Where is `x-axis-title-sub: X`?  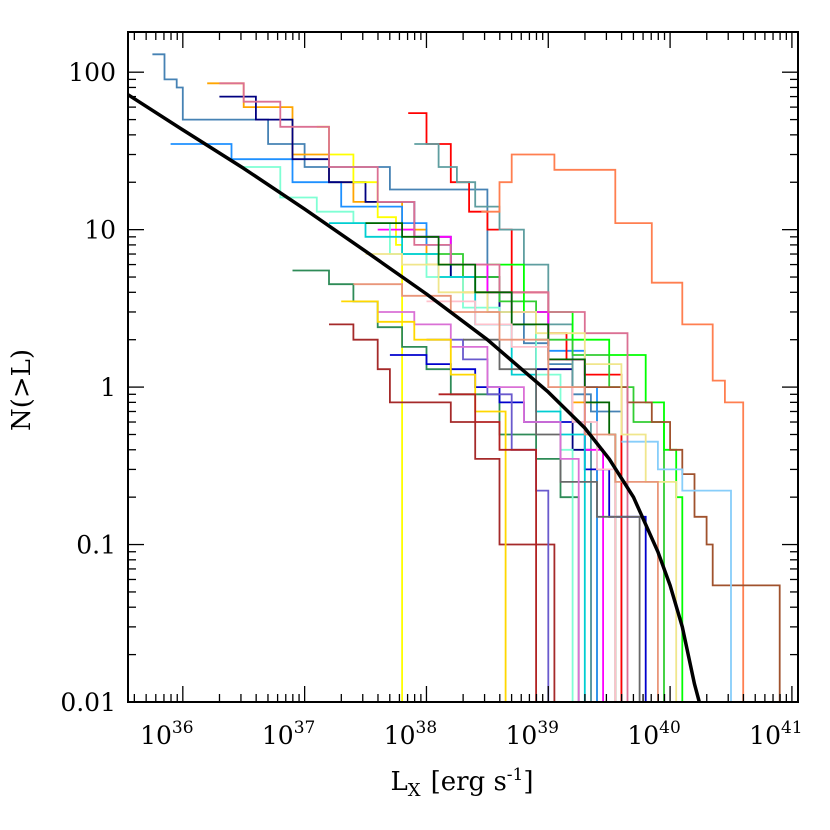
x-axis-title-sub: X is located at coordinates (414, 790).